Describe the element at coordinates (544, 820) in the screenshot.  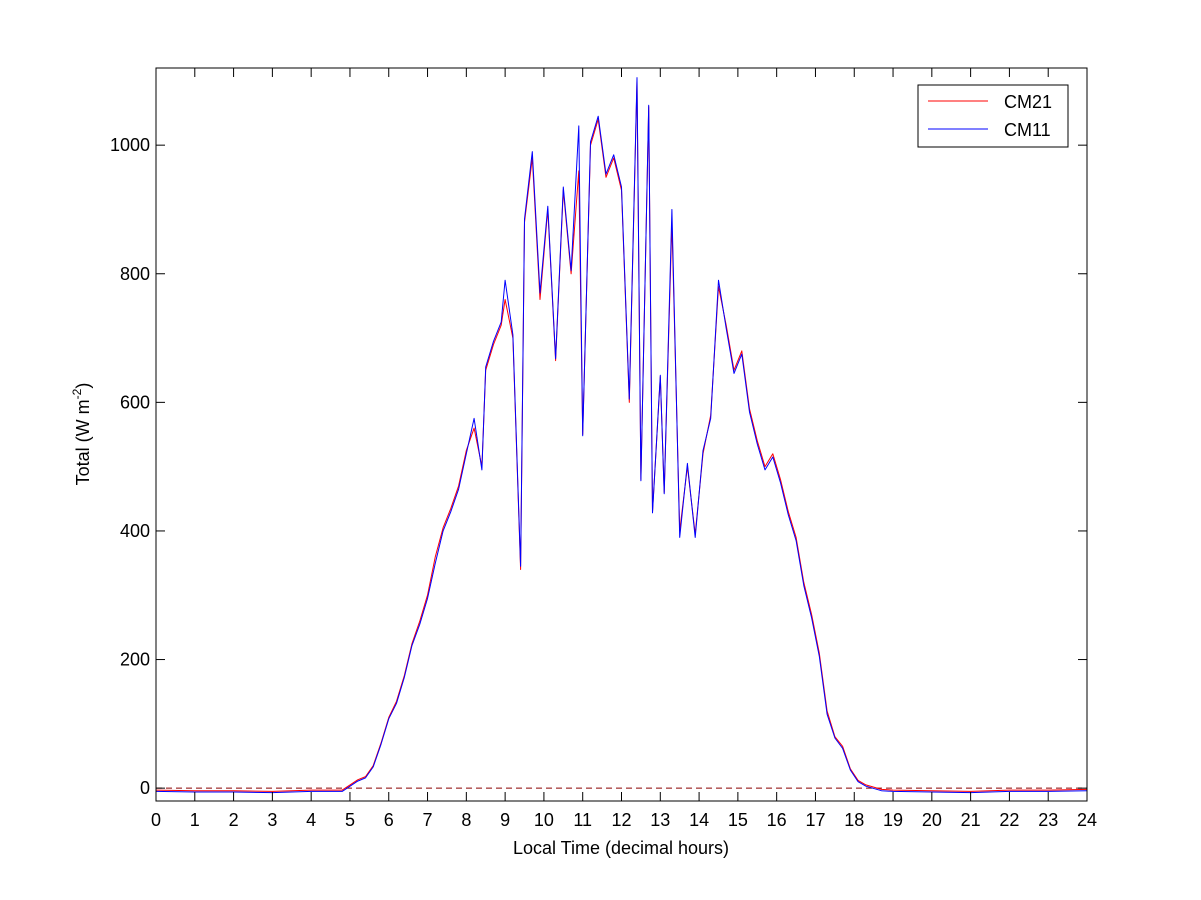
I see `x-tick-label: 10` at that location.